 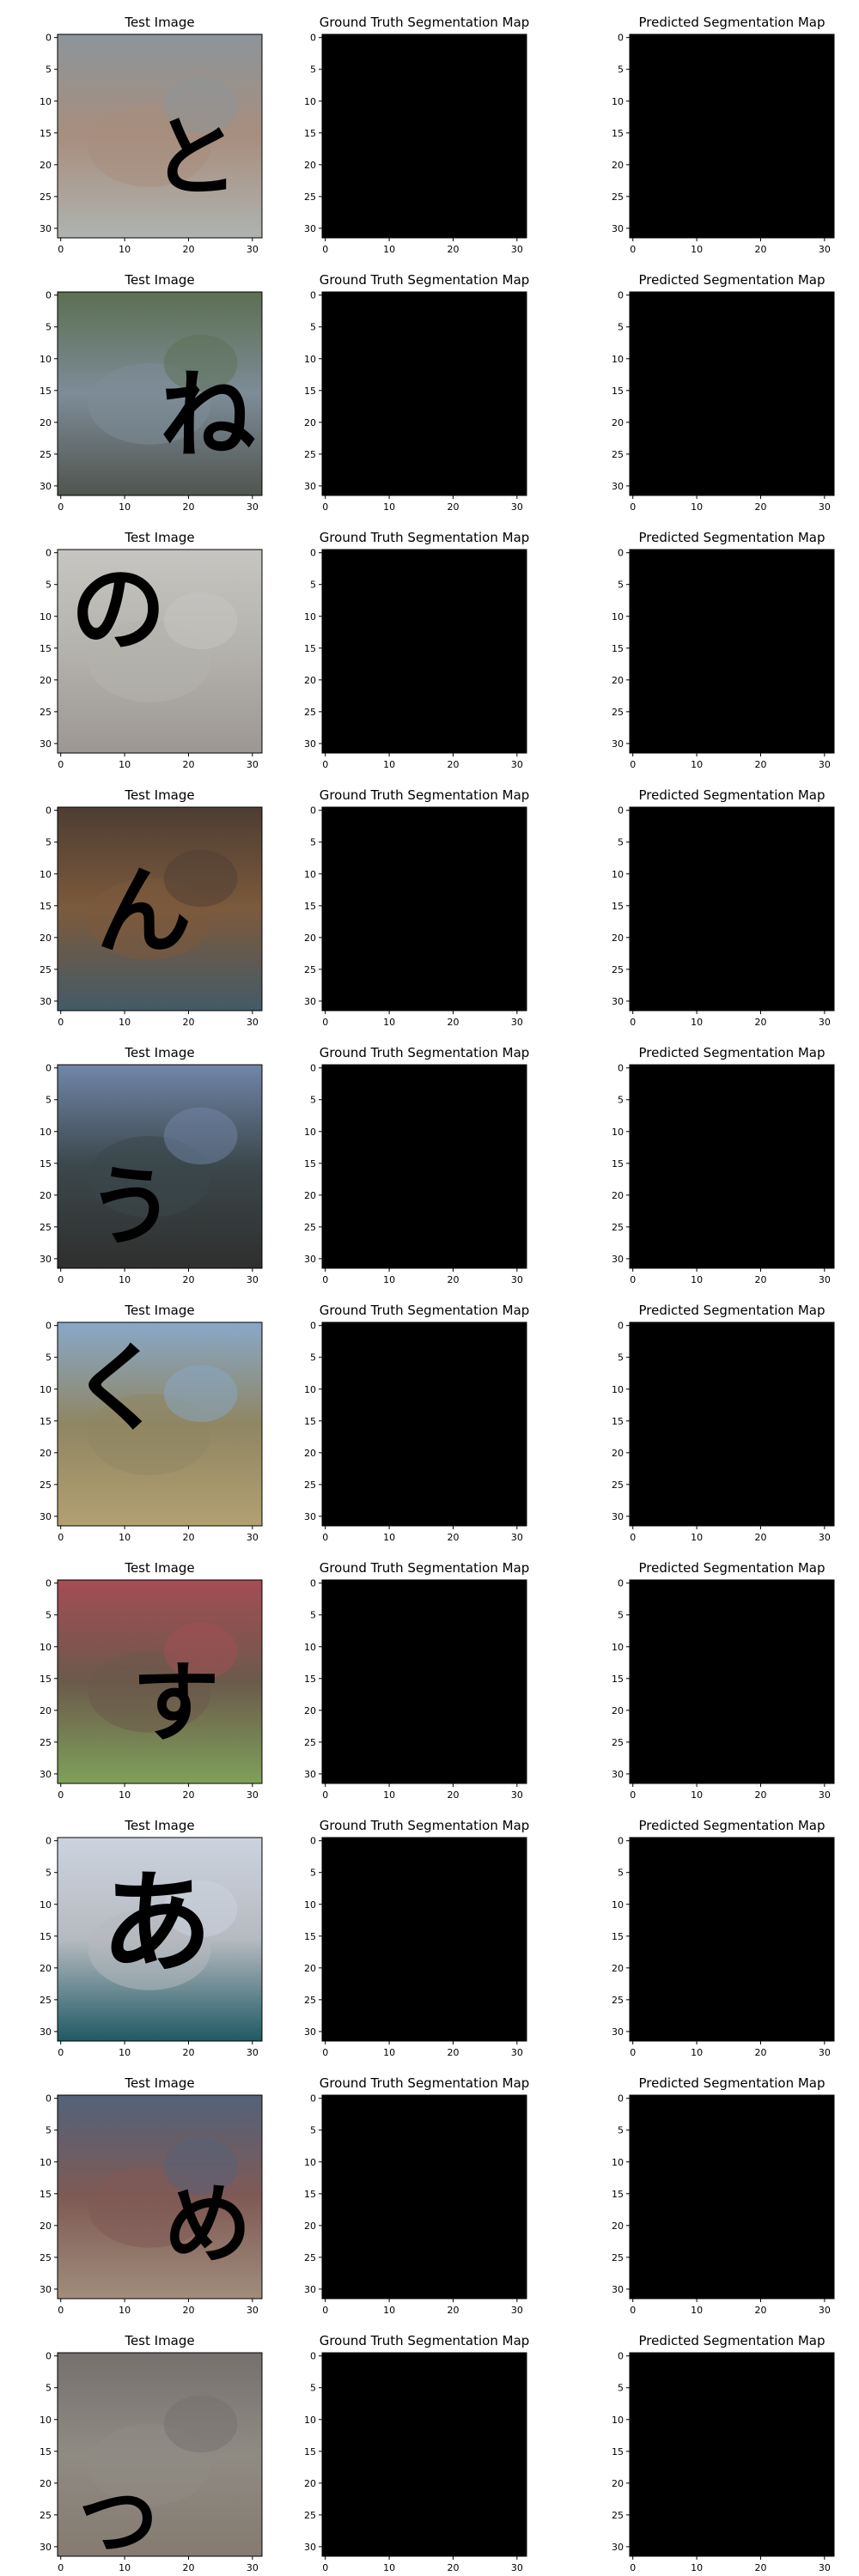 What do you see at coordinates (780, 2225) in the screenshot?
I see `predicted-mask: め` at bounding box center [780, 2225].